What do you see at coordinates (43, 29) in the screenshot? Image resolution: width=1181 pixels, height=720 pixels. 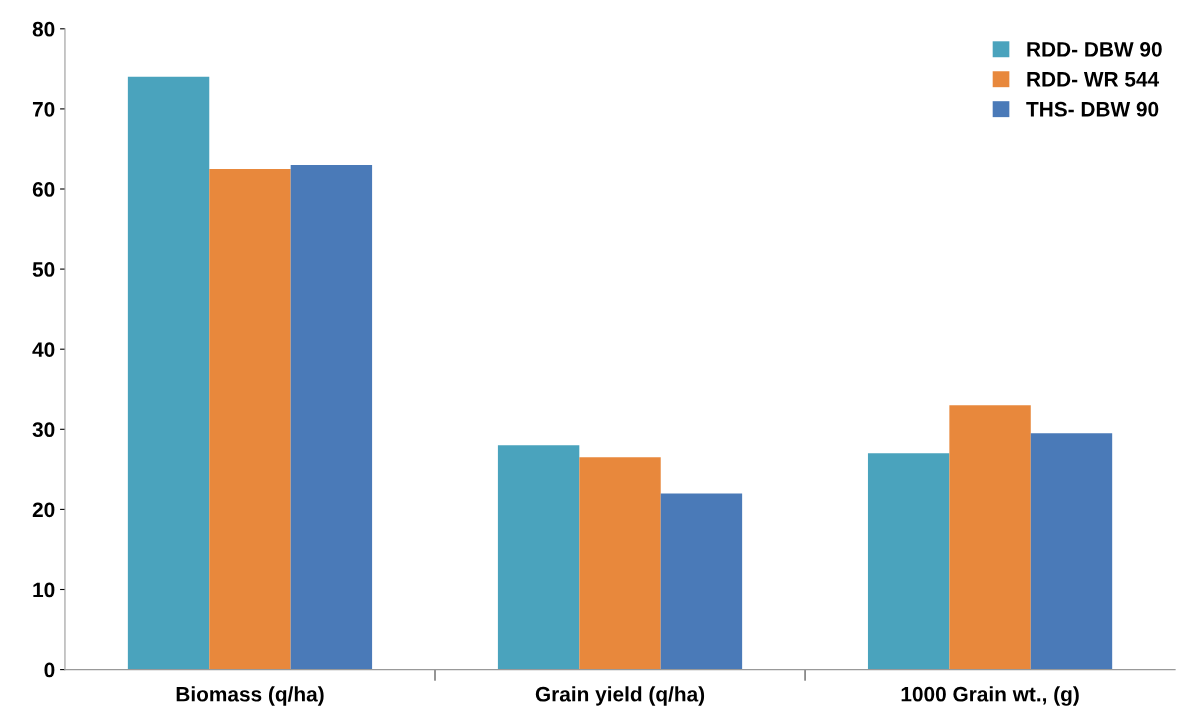 I see `y-tick-label: 80` at bounding box center [43, 29].